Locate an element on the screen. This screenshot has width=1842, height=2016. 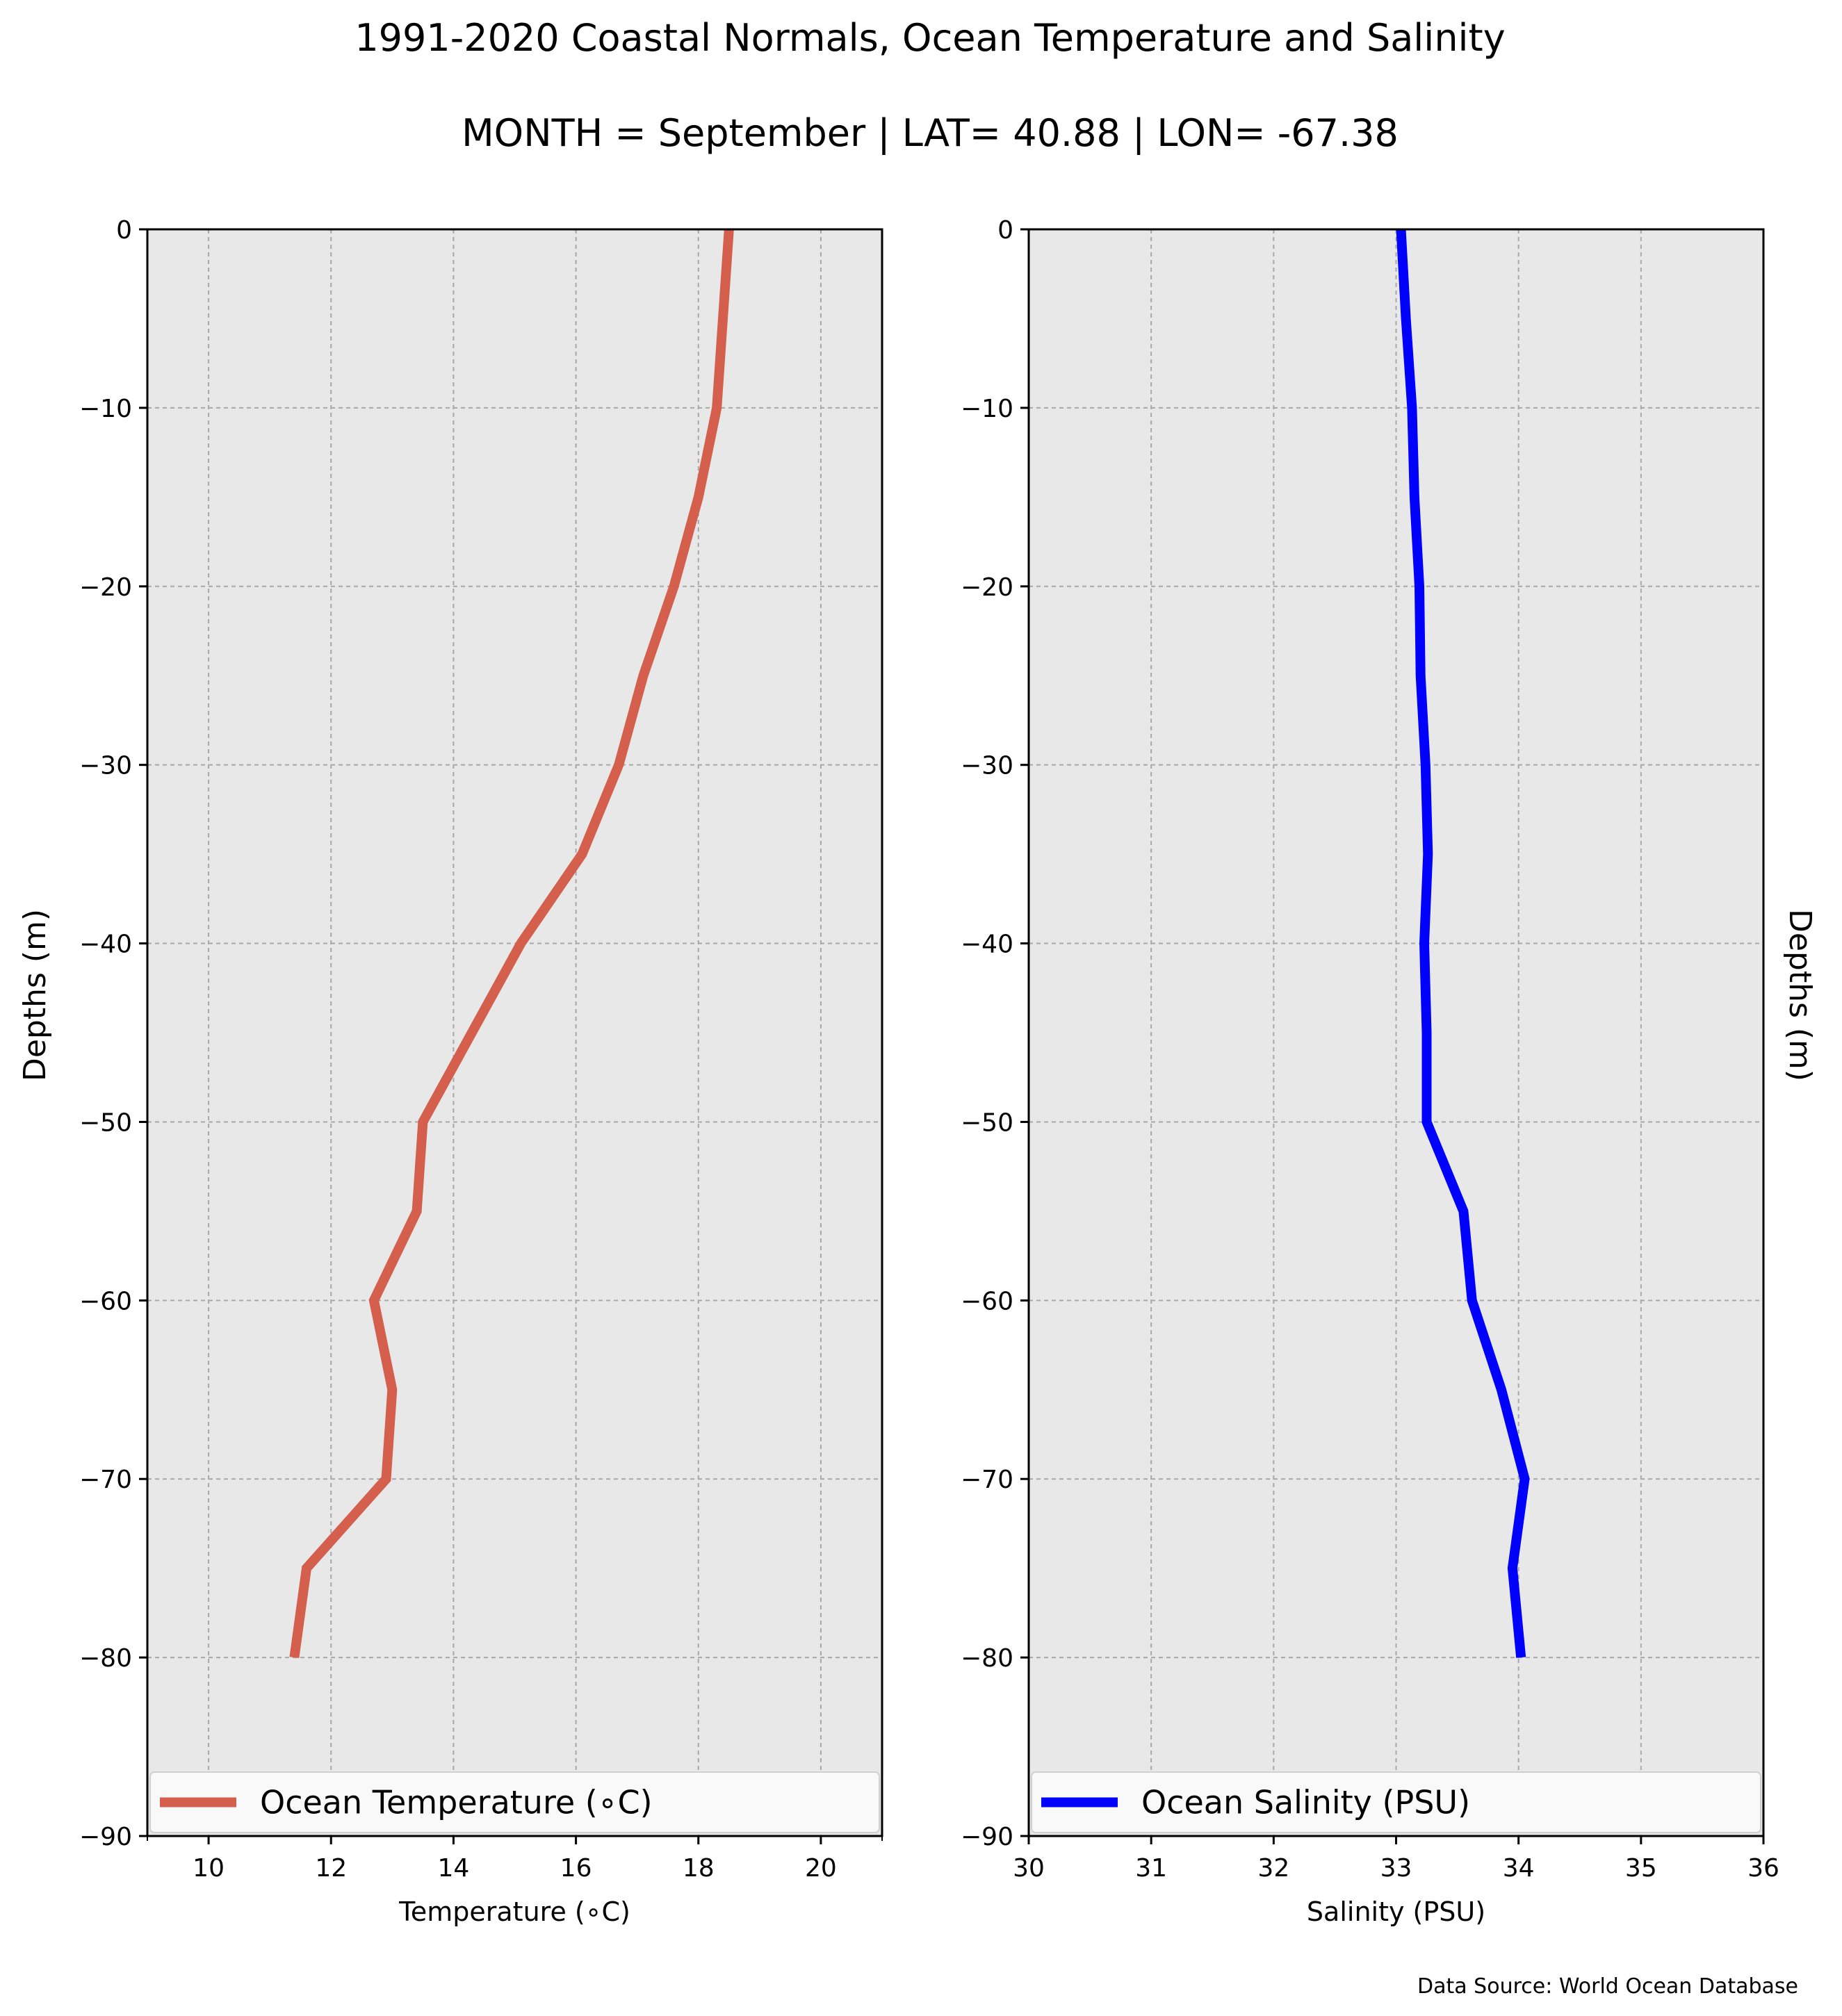
sal-ytick-label-0: 0 is located at coordinates (1005, 231).